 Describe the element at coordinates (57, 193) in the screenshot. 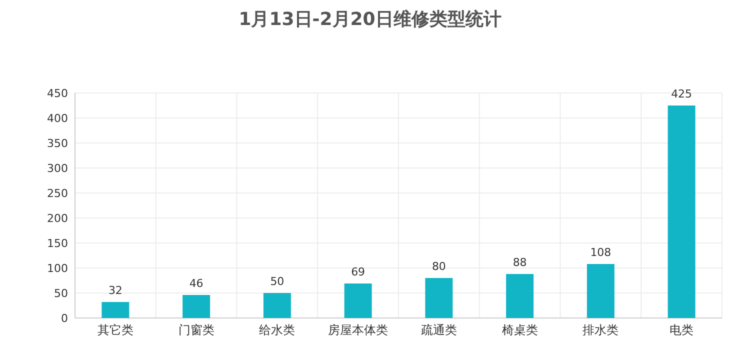

I see `y-tick-label: 250` at that location.